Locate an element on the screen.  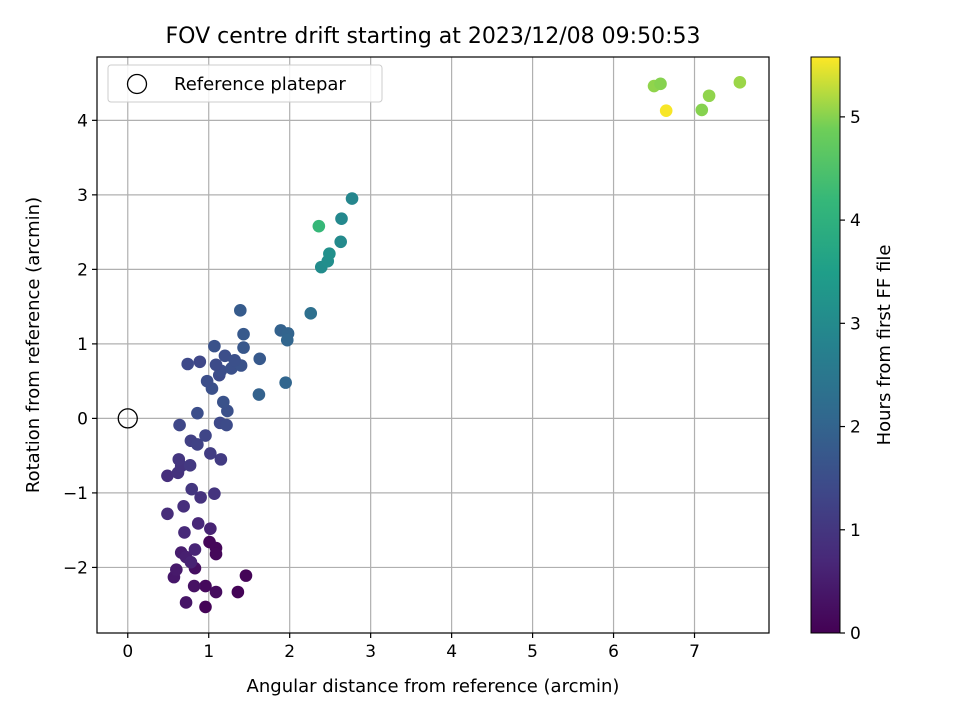
x-tick-label: 1 is located at coordinates (208, 652).